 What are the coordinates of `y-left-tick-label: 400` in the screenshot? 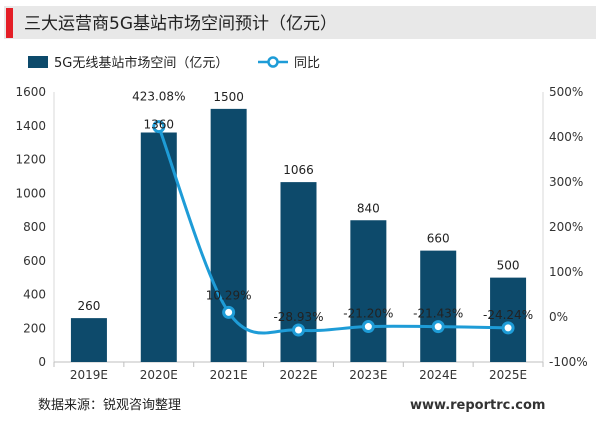 It's located at (34, 295).